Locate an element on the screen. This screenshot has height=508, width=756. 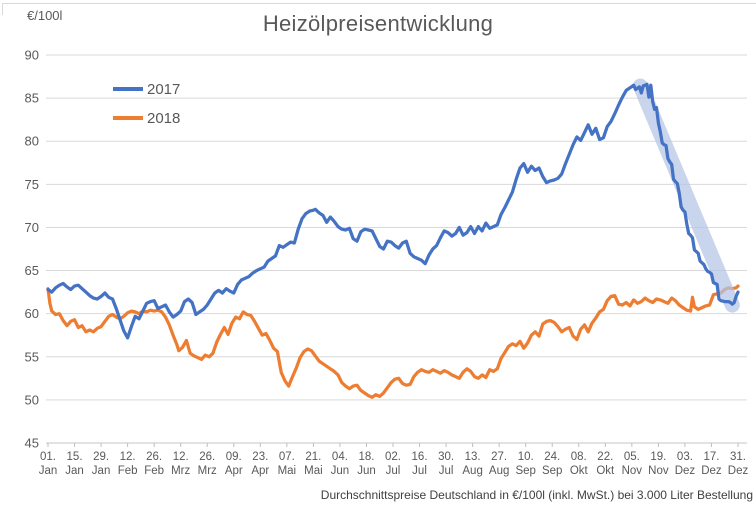
y-tick-label: 70 is located at coordinates (32, 227).